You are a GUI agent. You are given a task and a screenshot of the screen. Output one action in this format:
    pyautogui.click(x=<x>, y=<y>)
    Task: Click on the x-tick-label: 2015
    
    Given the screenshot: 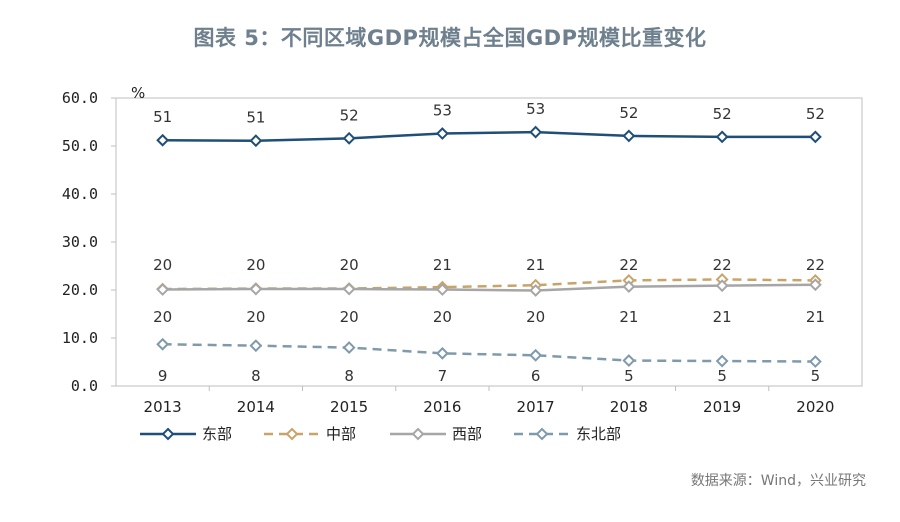 What is the action you would take?
    pyautogui.click(x=349, y=407)
    